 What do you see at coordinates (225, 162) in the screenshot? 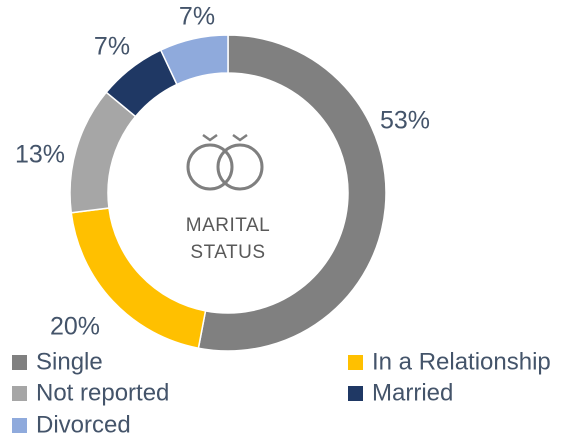
I see `rings-icon` at bounding box center [225, 162].